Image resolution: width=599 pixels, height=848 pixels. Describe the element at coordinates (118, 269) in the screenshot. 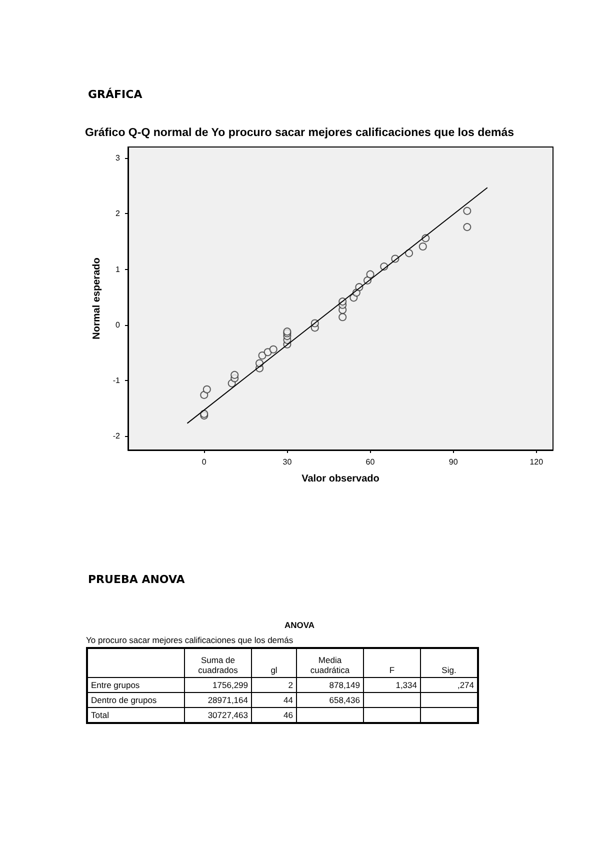

I see `y-tick-label: 1` at that location.